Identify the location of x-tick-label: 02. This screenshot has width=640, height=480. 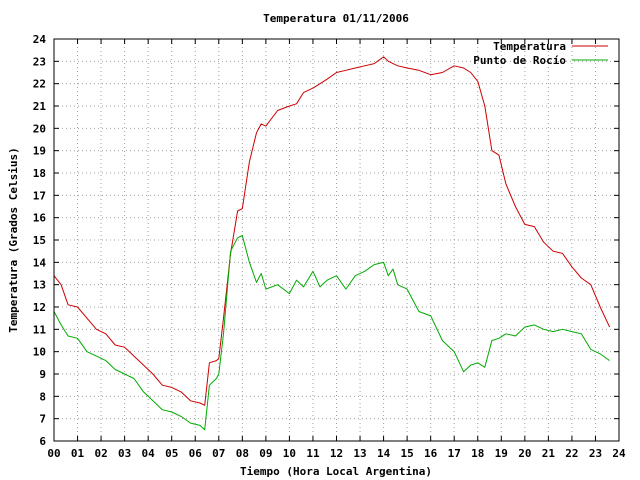
(100, 453).